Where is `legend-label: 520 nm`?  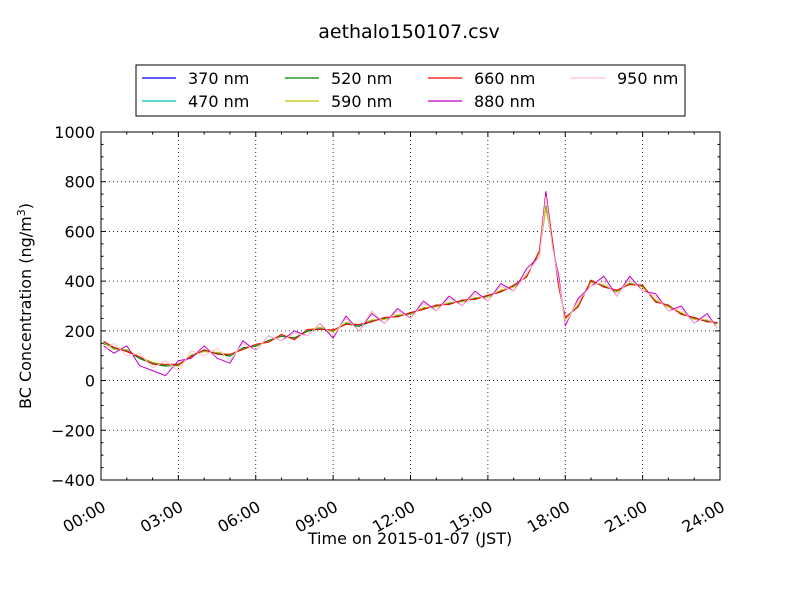
legend-label: 520 nm is located at coordinates (361, 78).